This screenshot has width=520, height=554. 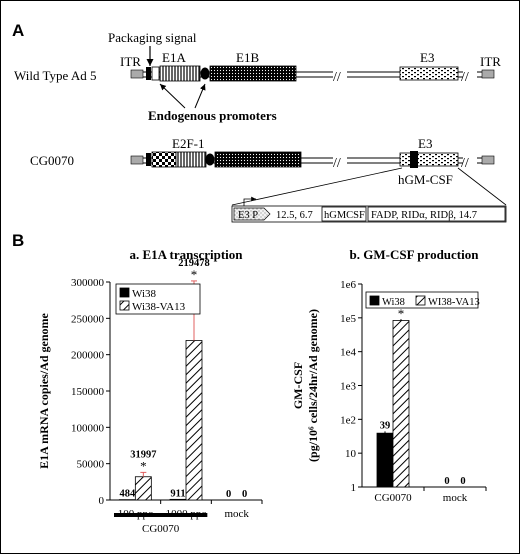 I want to click on e3-region, so click(x=429, y=73).